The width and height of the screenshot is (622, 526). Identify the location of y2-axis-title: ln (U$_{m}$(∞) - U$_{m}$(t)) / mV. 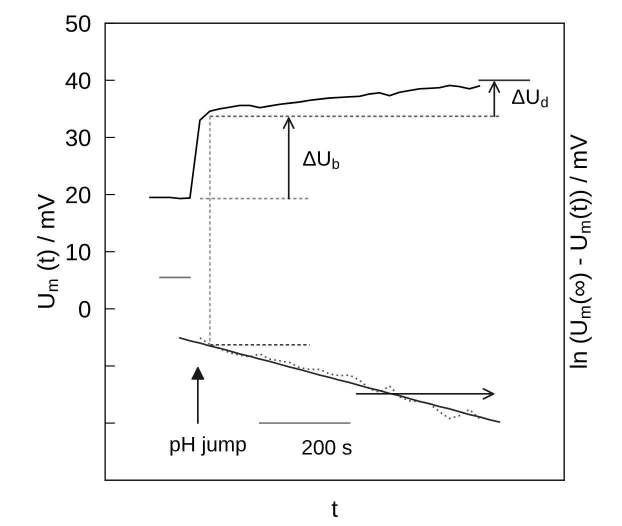
(581, 251).